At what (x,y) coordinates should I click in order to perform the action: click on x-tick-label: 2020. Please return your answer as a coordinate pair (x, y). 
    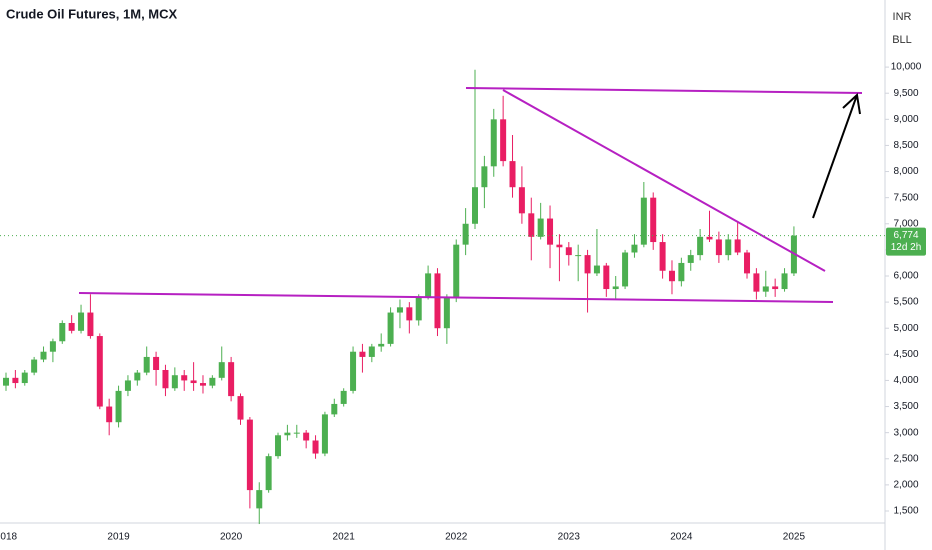
    Looking at the image, I should click on (231, 537).